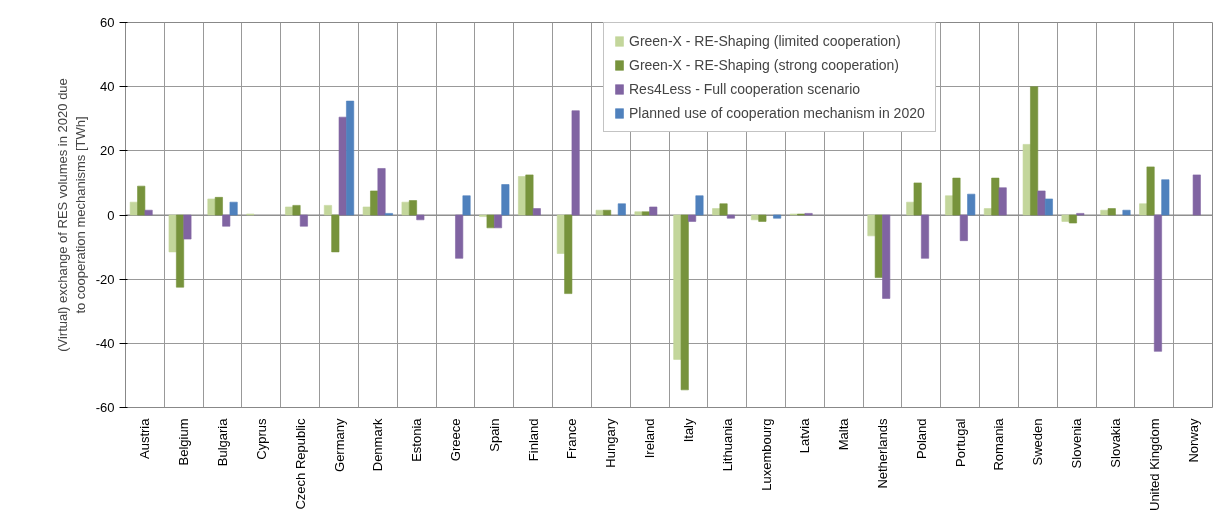 The width and height of the screenshot is (1220, 513). I want to click on x-tick-label: Lithuania, so click(727, 444).